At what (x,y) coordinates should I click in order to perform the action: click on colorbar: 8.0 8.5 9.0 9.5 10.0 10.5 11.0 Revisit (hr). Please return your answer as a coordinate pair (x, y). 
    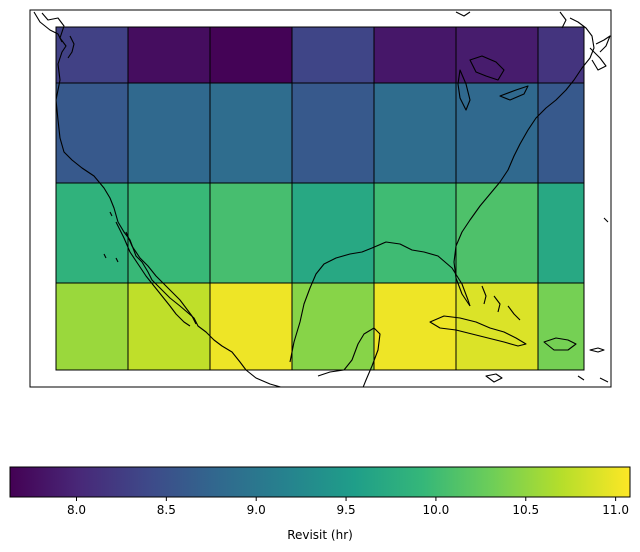
    Looking at the image, I should click on (320, 504).